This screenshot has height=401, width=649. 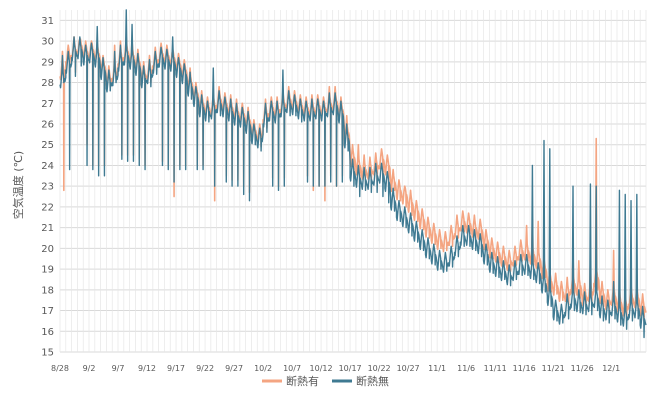 I want to click on x-tick-label: 10/22, so click(x=379, y=368).